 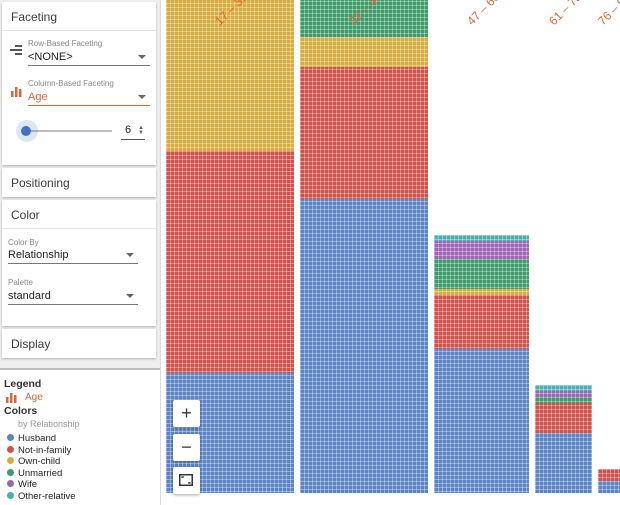 What do you see at coordinates (482, 14) in the screenshot?
I see `facet-label: 47 – 60` at bounding box center [482, 14].